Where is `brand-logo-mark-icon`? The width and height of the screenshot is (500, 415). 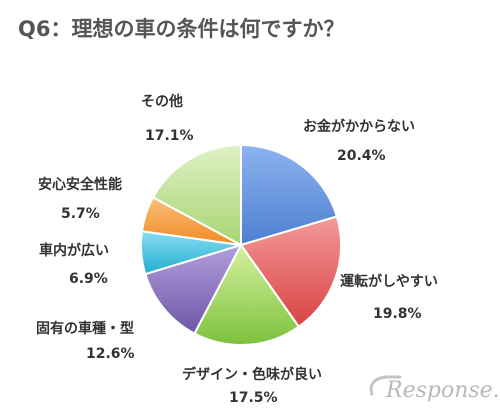
brand-logo-mark-icon is located at coordinates (385, 385).